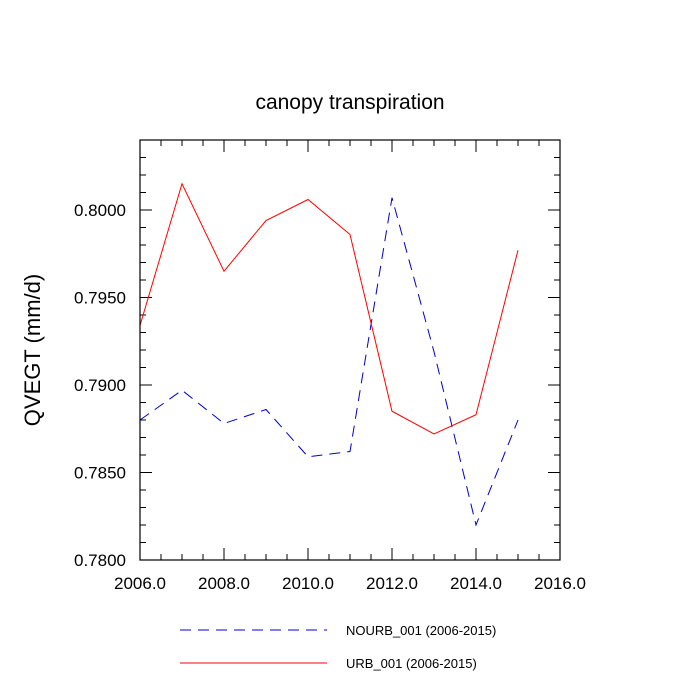 This screenshot has width=700, height=700. Describe the element at coordinates (411, 663) in the screenshot. I see `legend-label-2: URB_001 (2006-2015)` at that location.